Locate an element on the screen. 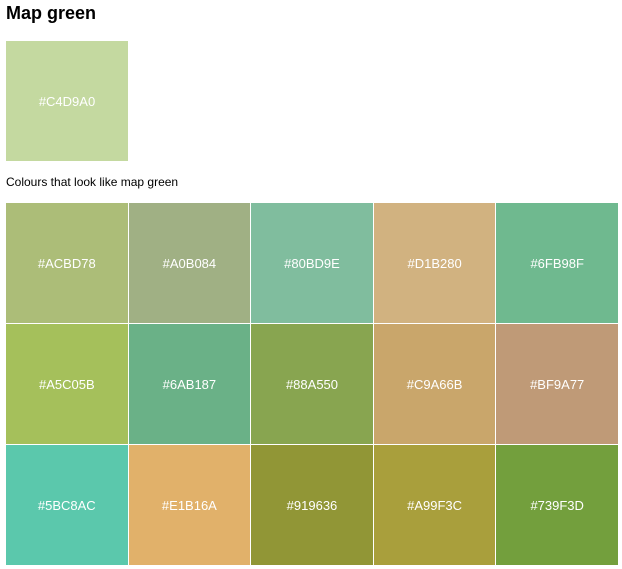 The height and width of the screenshot is (569, 622). color-swatch: #A0B084 is located at coordinates (189, 263).